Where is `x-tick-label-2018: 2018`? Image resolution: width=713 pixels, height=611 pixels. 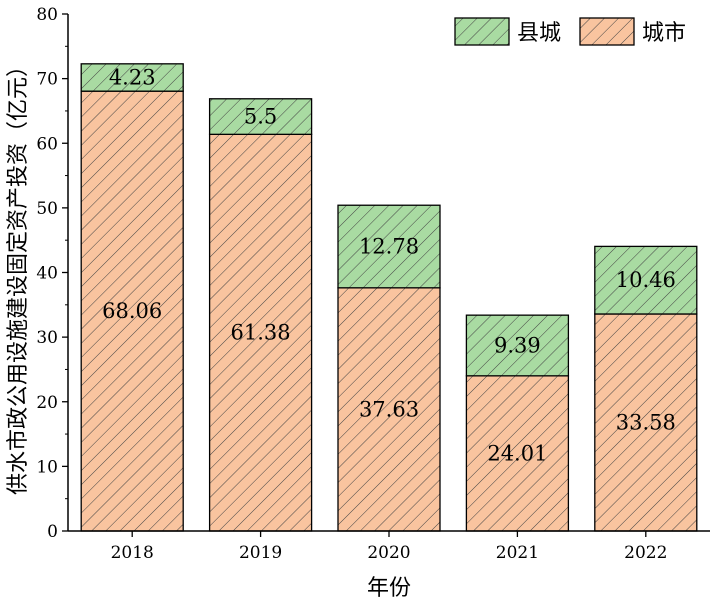 x-tick-label-2018: 2018 is located at coordinates (132, 553).